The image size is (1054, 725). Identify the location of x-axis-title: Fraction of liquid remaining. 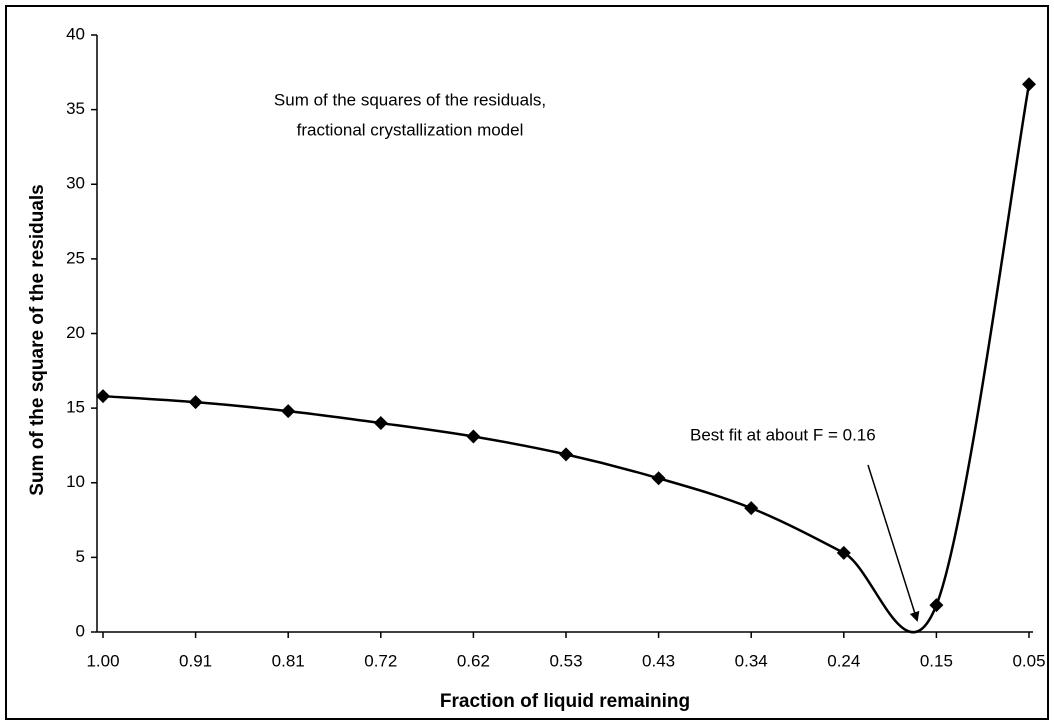
(565, 701).